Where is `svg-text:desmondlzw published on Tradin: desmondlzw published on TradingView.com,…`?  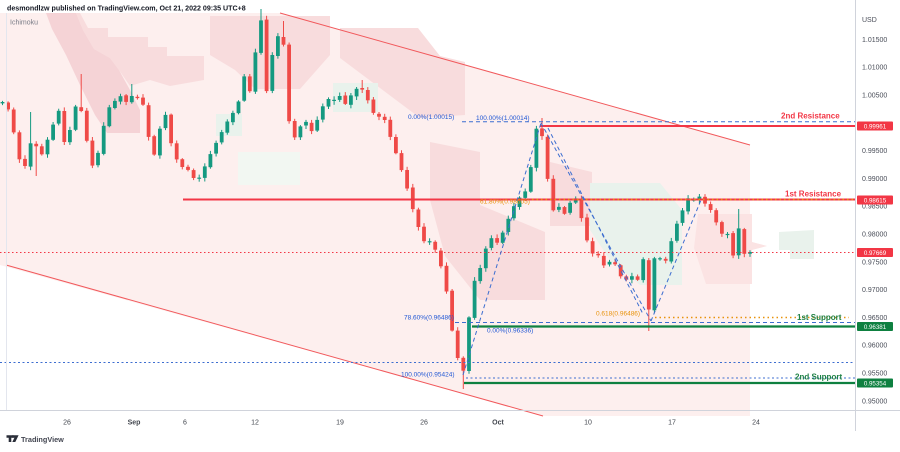 svg-text:desmondlzw published on Tradin: desmondlzw published on TradingView.com,… is located at coordinates (126, 9).